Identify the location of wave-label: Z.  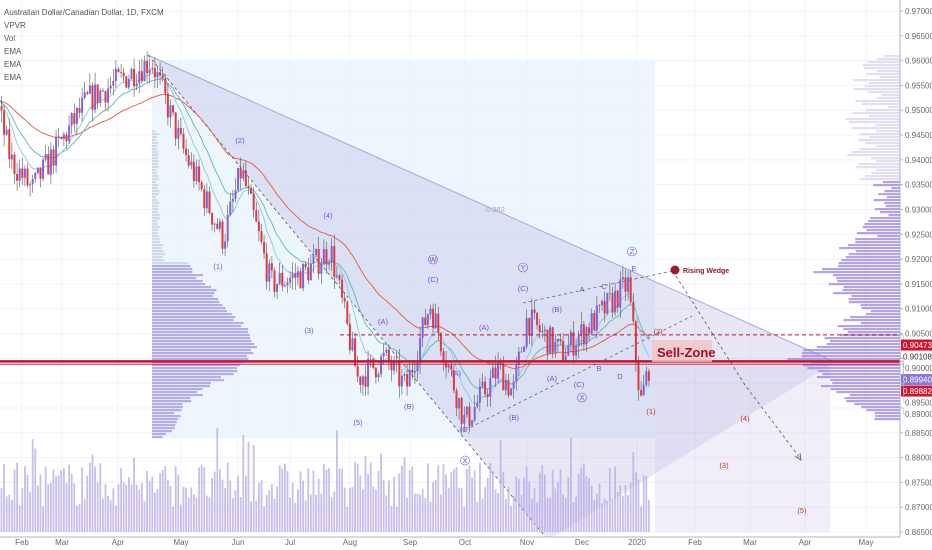
(632, 251).